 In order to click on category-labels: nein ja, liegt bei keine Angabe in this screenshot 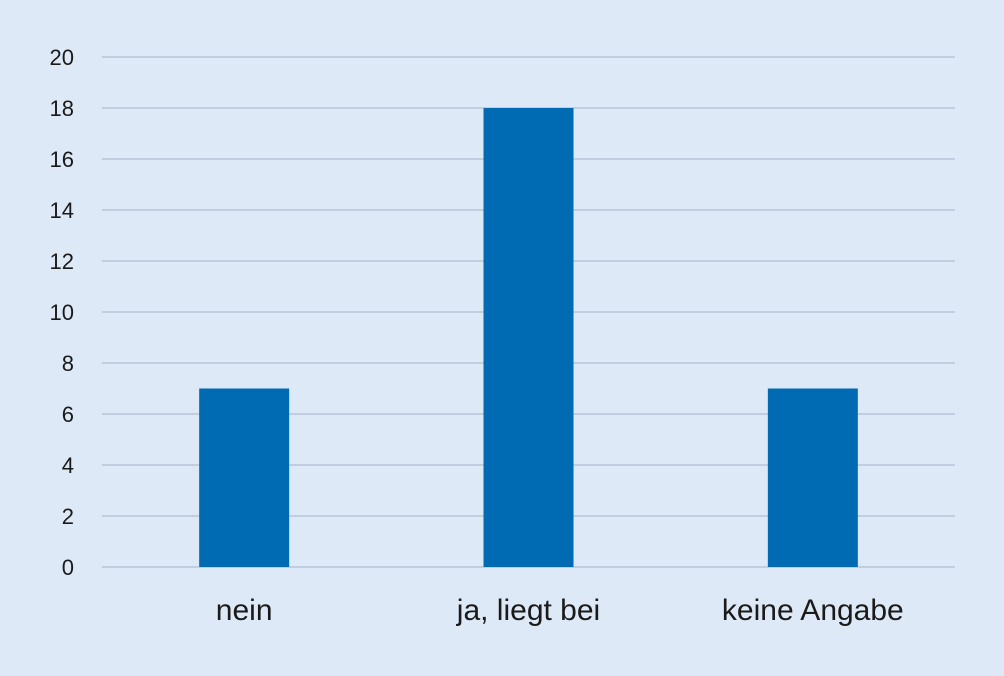, I will do `click(560, 610)`.